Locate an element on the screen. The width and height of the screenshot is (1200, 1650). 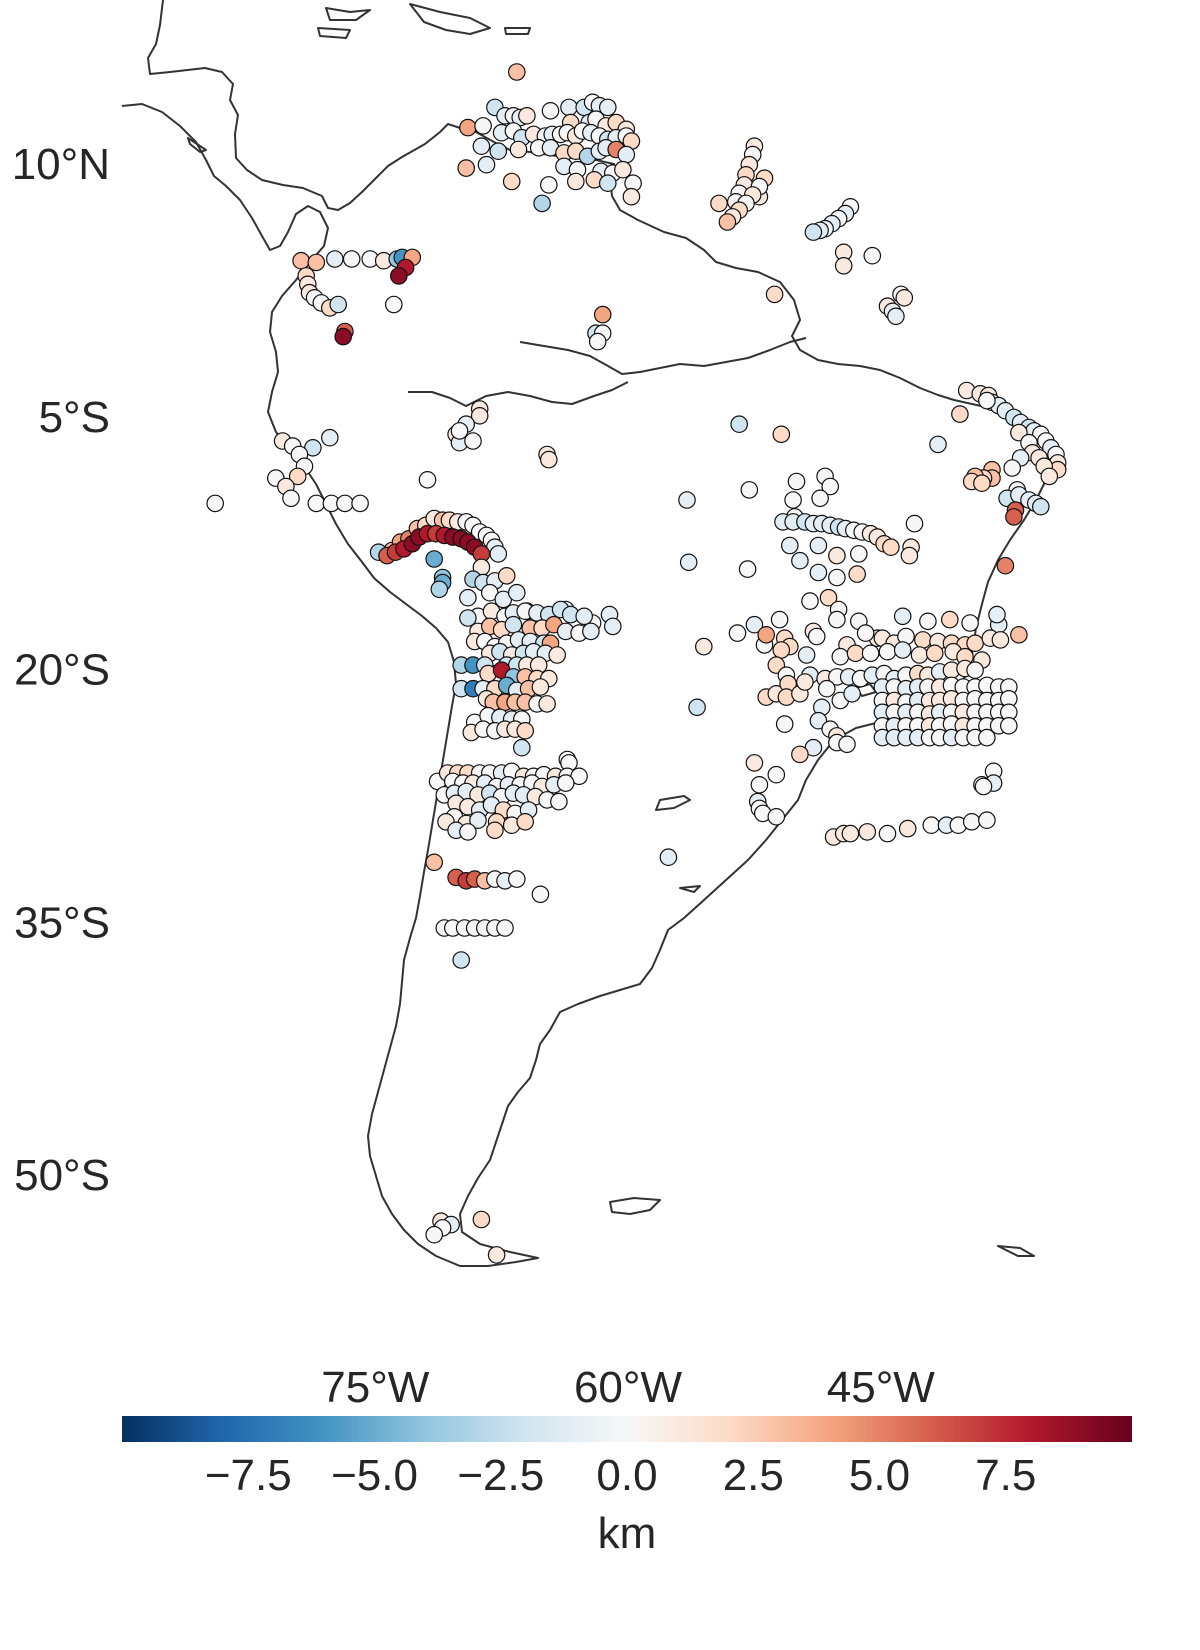
colorbar-tick-label: 0.0 is located at coordinates (626, 1475).